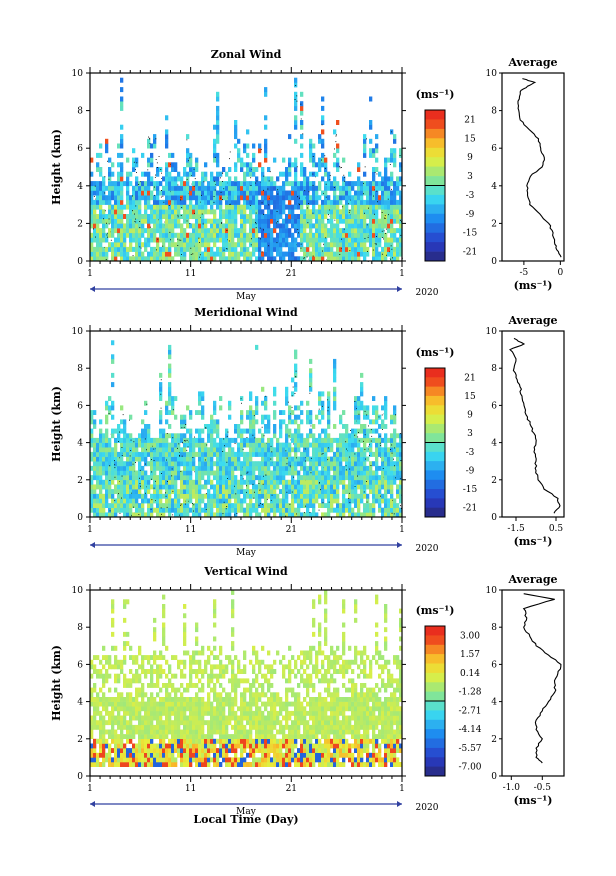 The height and width of the screenshot is (876, 616). I want to click on colorbar-label: -9, so click(470, 471).